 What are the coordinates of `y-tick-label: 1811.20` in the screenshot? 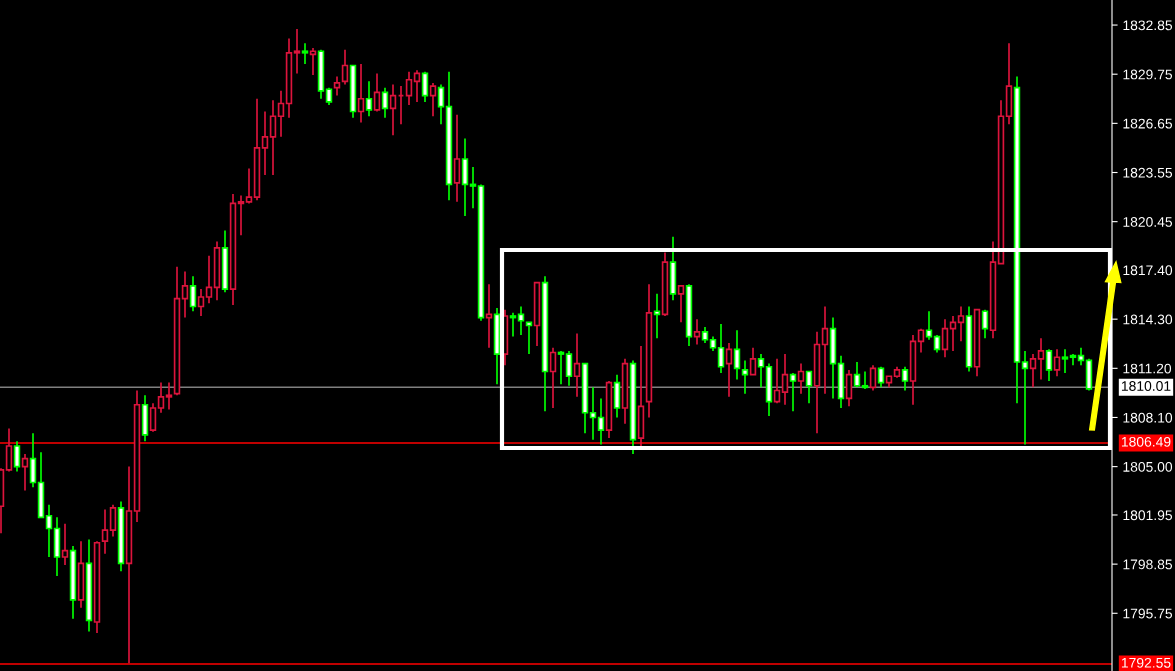 It's located at (1147, 368).